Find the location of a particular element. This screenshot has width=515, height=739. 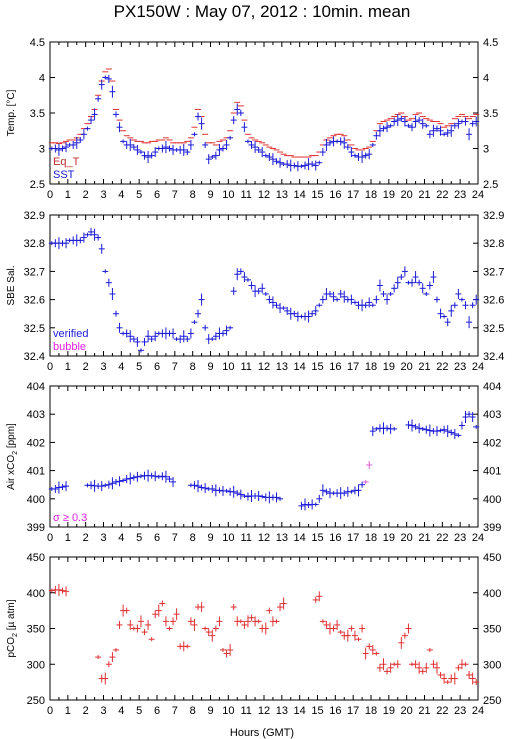

y-tick-label-right: 2.5 is located at coordinates (490, 185).